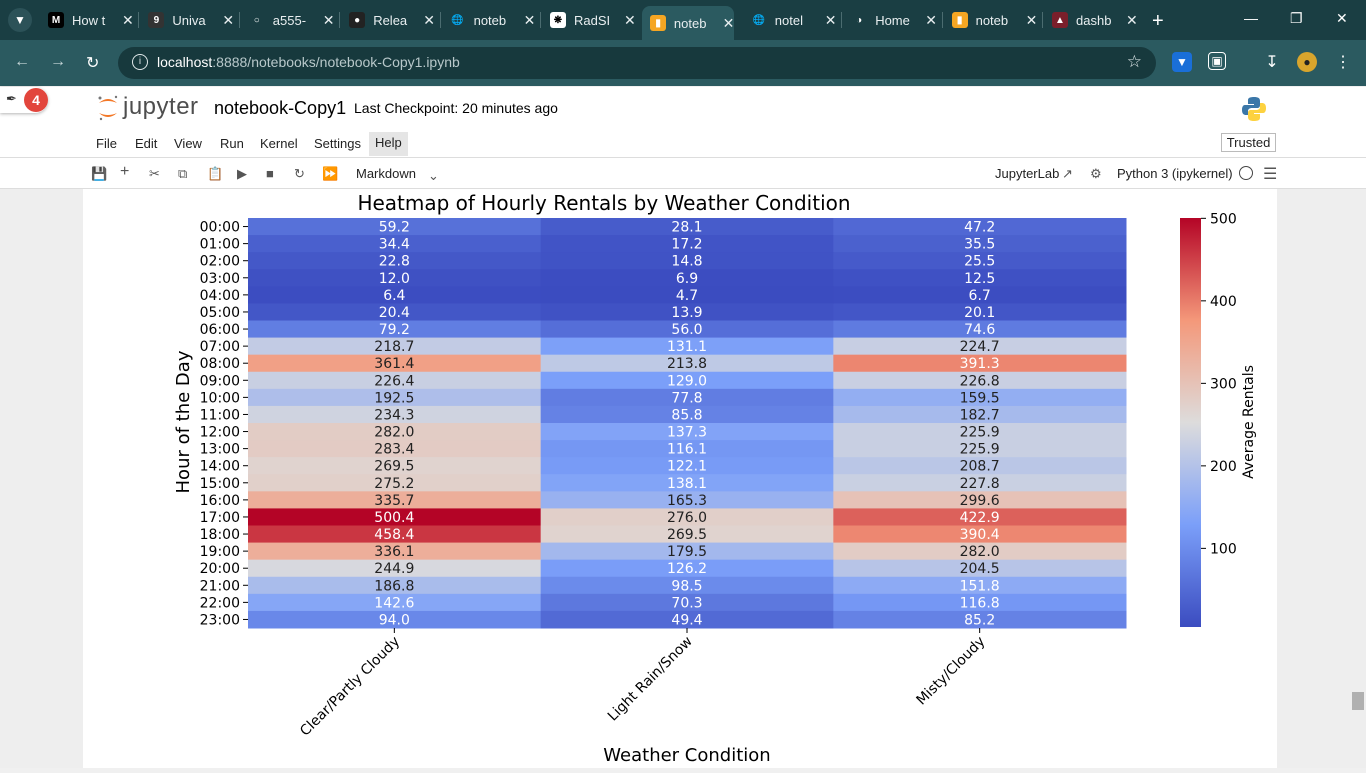 This screenshot has width=1366, height=773. Describe the element at coordinates (11, 98) in the screenshot. I see `pen-icon: ✒` at that location.